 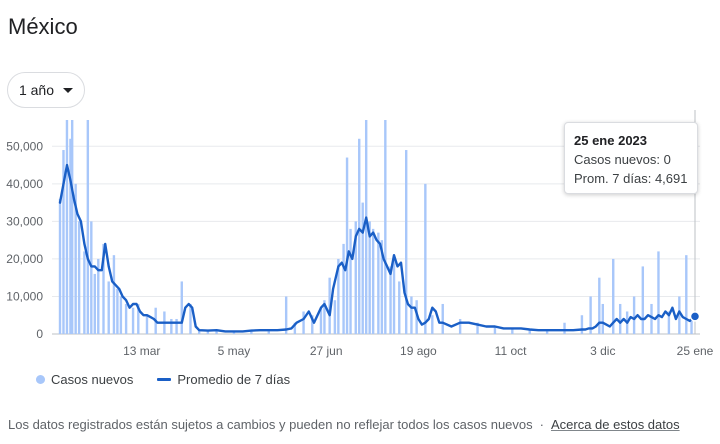 What do you see at coordinates (92, 379) in the screenshot?
I see `bars-legend-label: Casos nuevos` at bounding box center [92, 379].